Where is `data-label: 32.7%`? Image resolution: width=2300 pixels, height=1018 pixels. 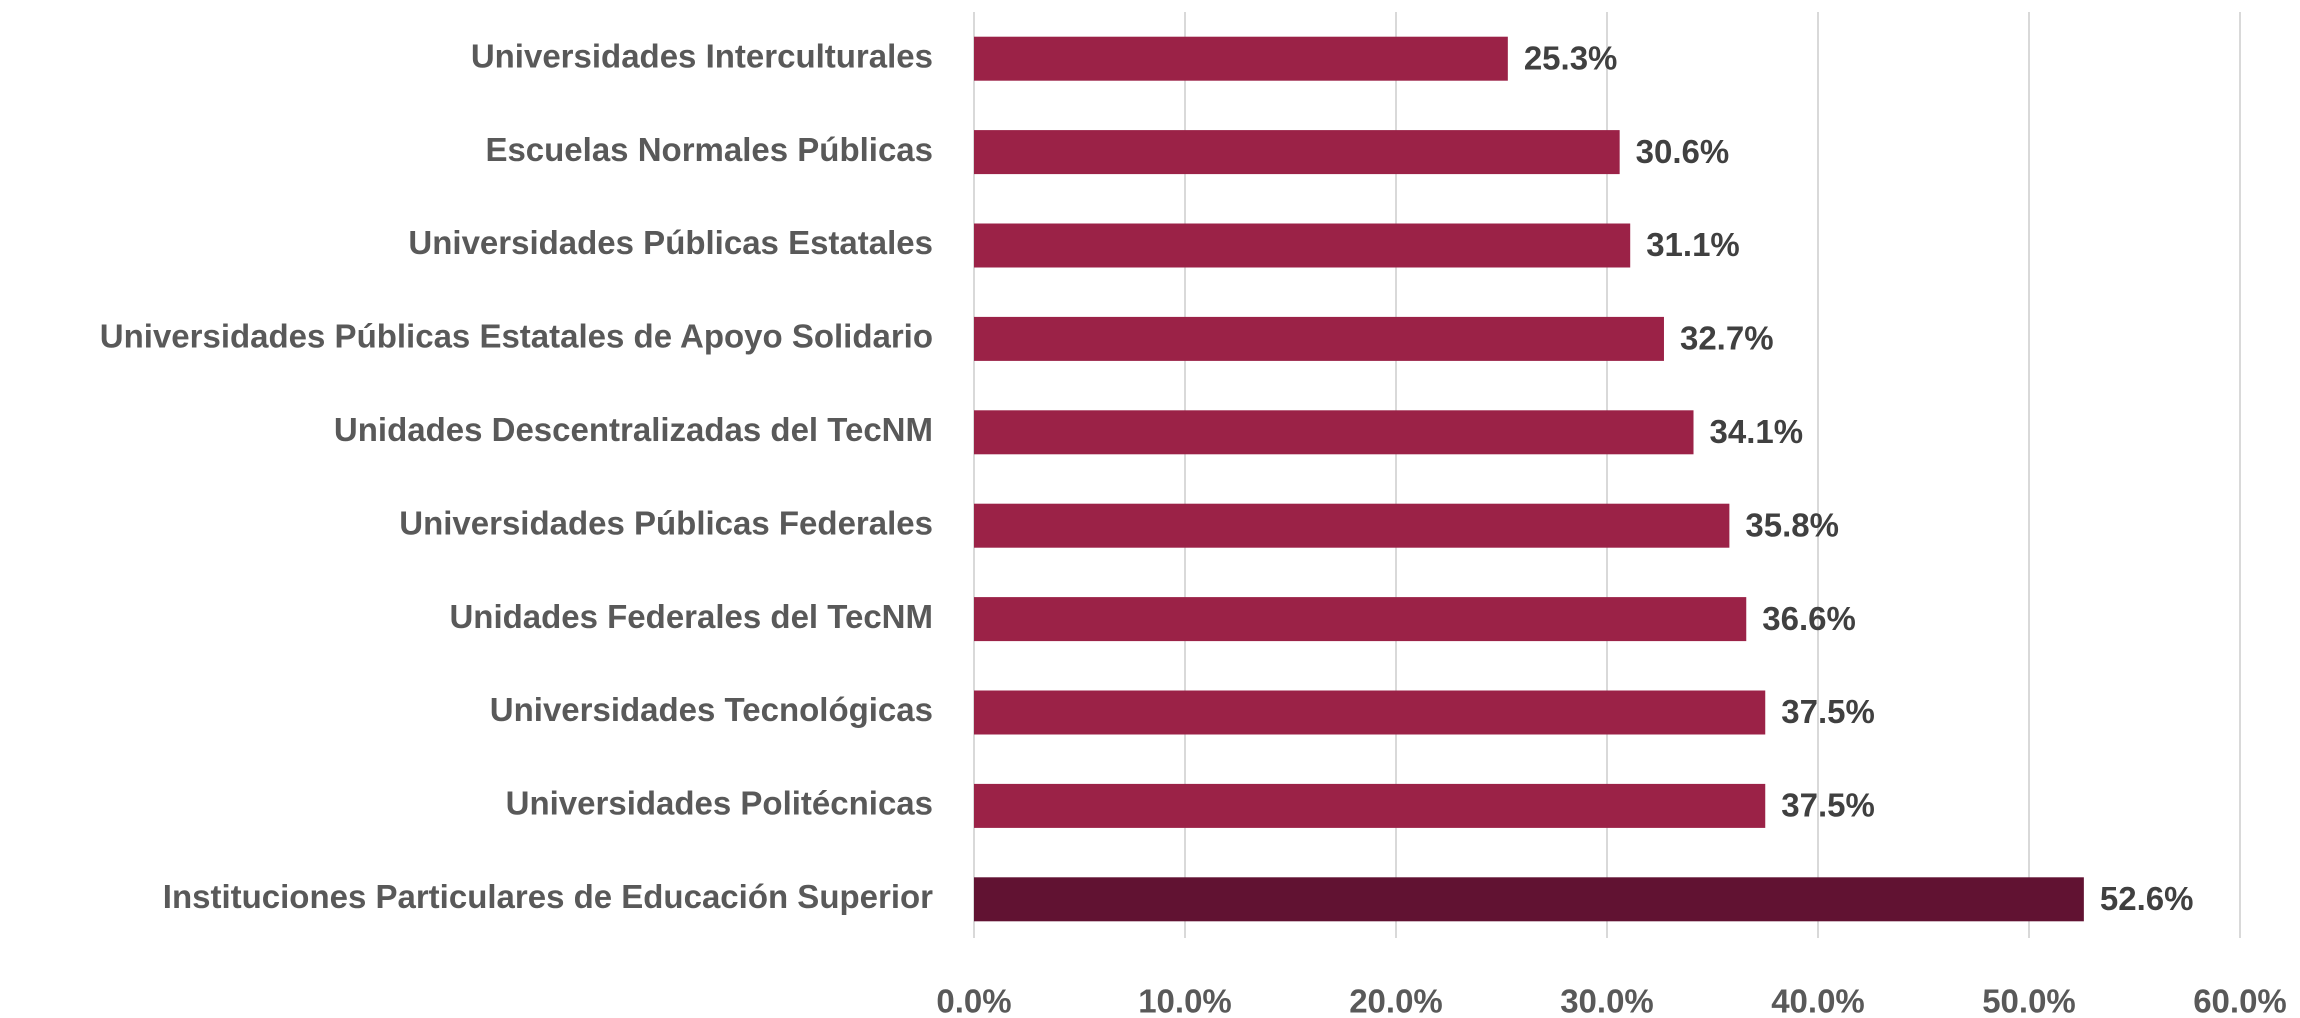
data-label: 32.7% is located at coordinates (1727, 338).